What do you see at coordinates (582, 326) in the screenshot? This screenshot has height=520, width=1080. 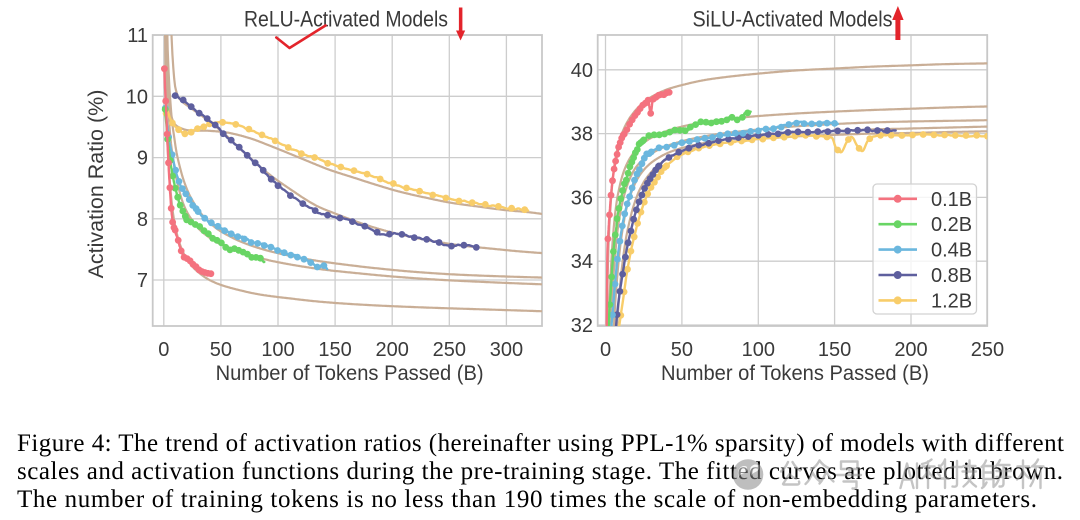 I see `svg-text: 32` at bounding box center [582, 326].